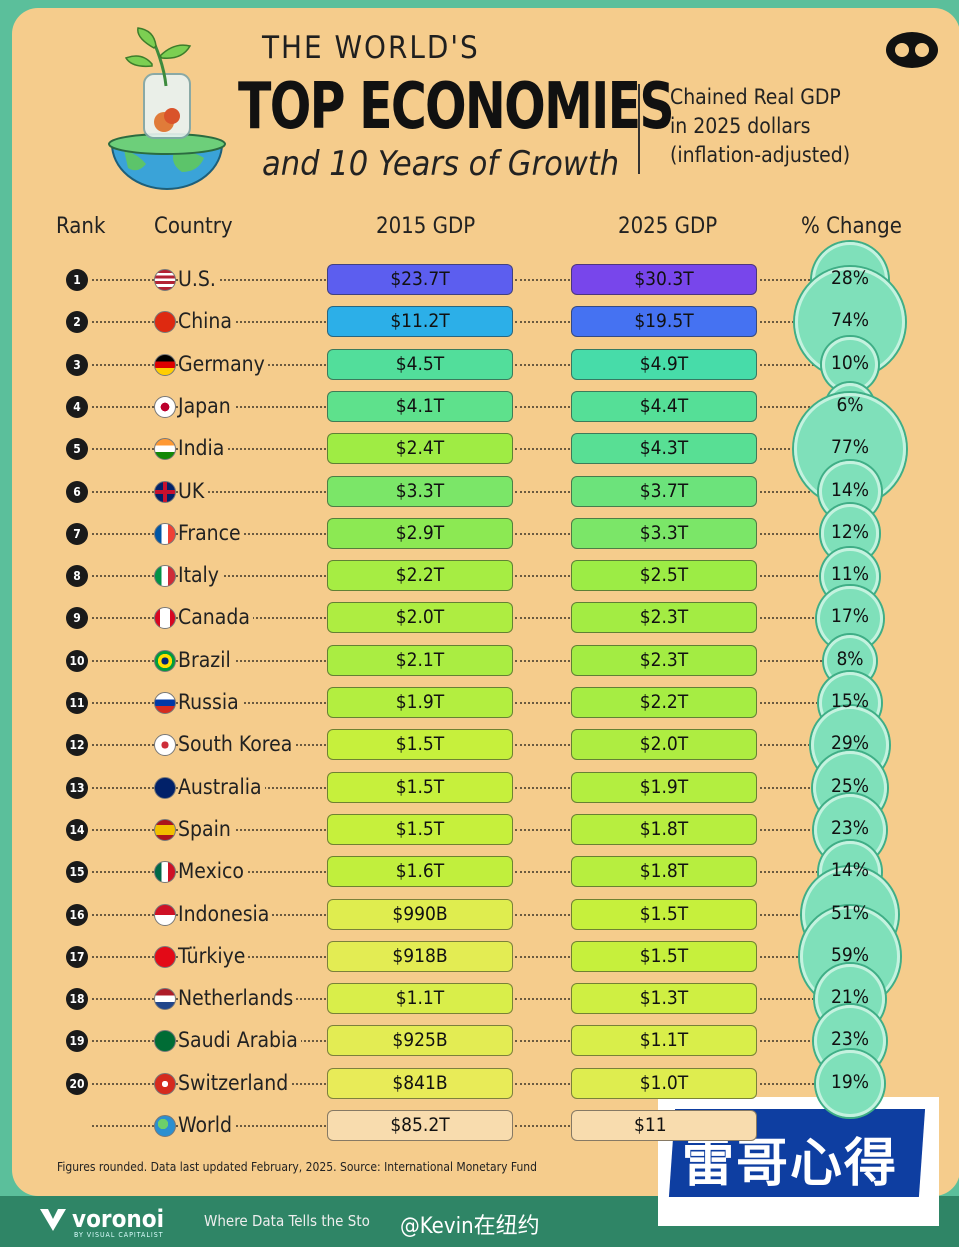 The height and width of the screenshot is (1247, 959). What do you see at coordinates (668, 226) in the screenshot?
I see `header-2025-gdp: 2025 GDP` at bounding box center [668, 226].